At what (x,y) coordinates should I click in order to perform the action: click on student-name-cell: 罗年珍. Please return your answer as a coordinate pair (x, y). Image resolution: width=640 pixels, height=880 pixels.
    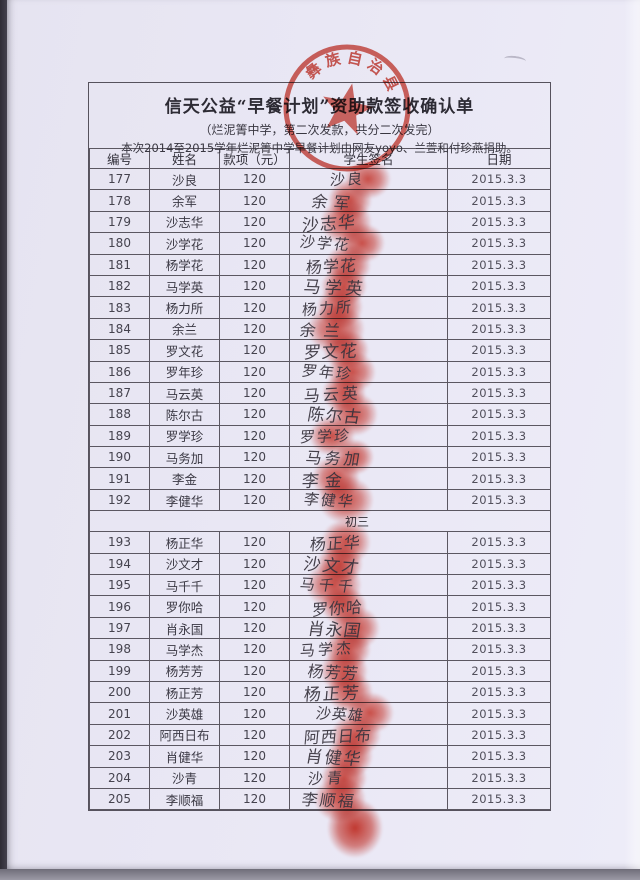
    Looking at the image, I should click on (184, 371).